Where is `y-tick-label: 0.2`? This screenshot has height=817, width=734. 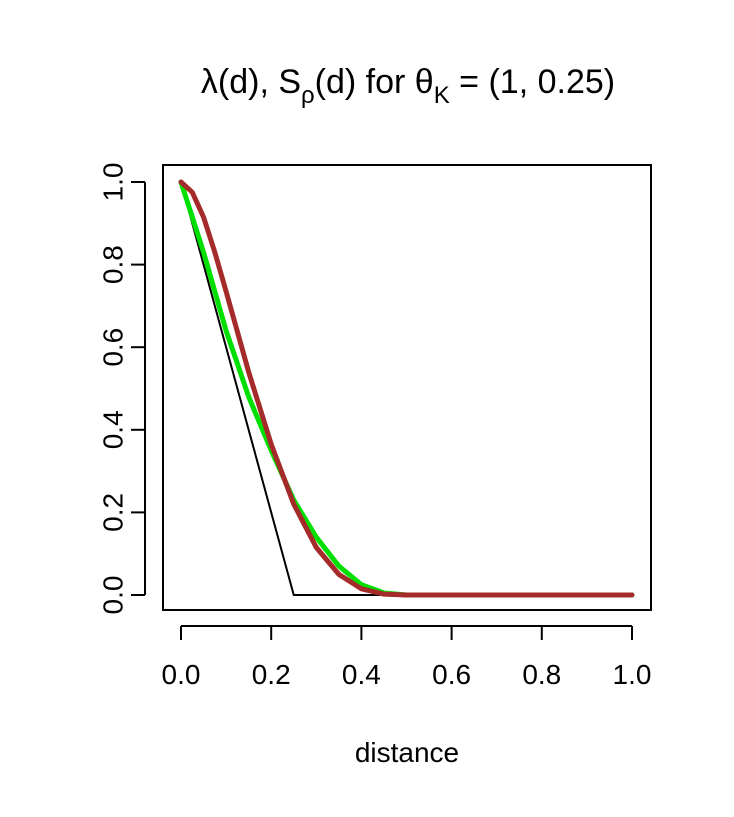
y-tick-label: 0.2 is located at coordinates (113, 512).